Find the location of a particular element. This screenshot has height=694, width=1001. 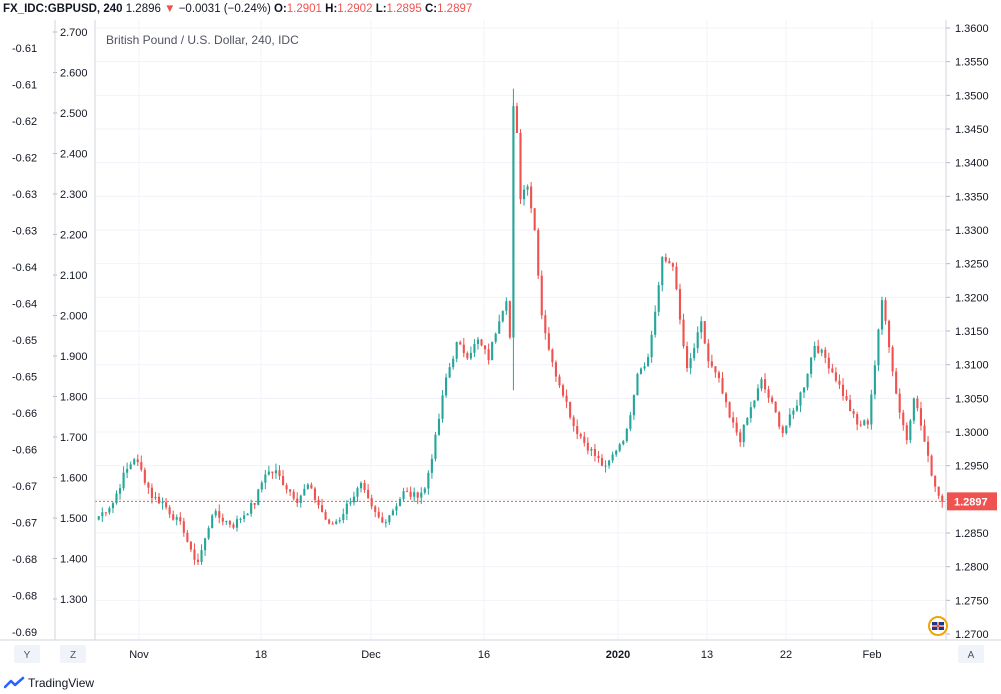

close-label: C: is located at coordinates (431, 9).